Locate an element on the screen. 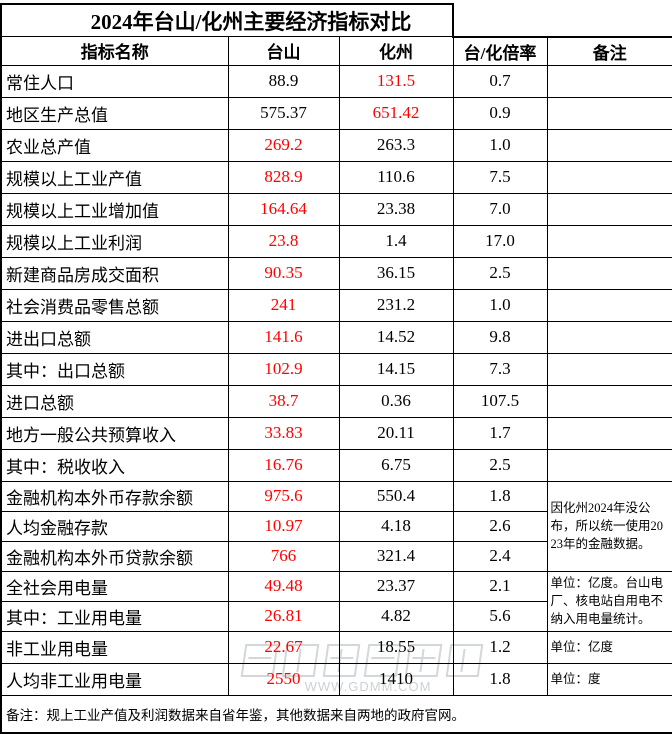 The height and width of the screenshot is (734, 672). indicator-label: 规模以上工业产值 is located at coordinates (114, 177).